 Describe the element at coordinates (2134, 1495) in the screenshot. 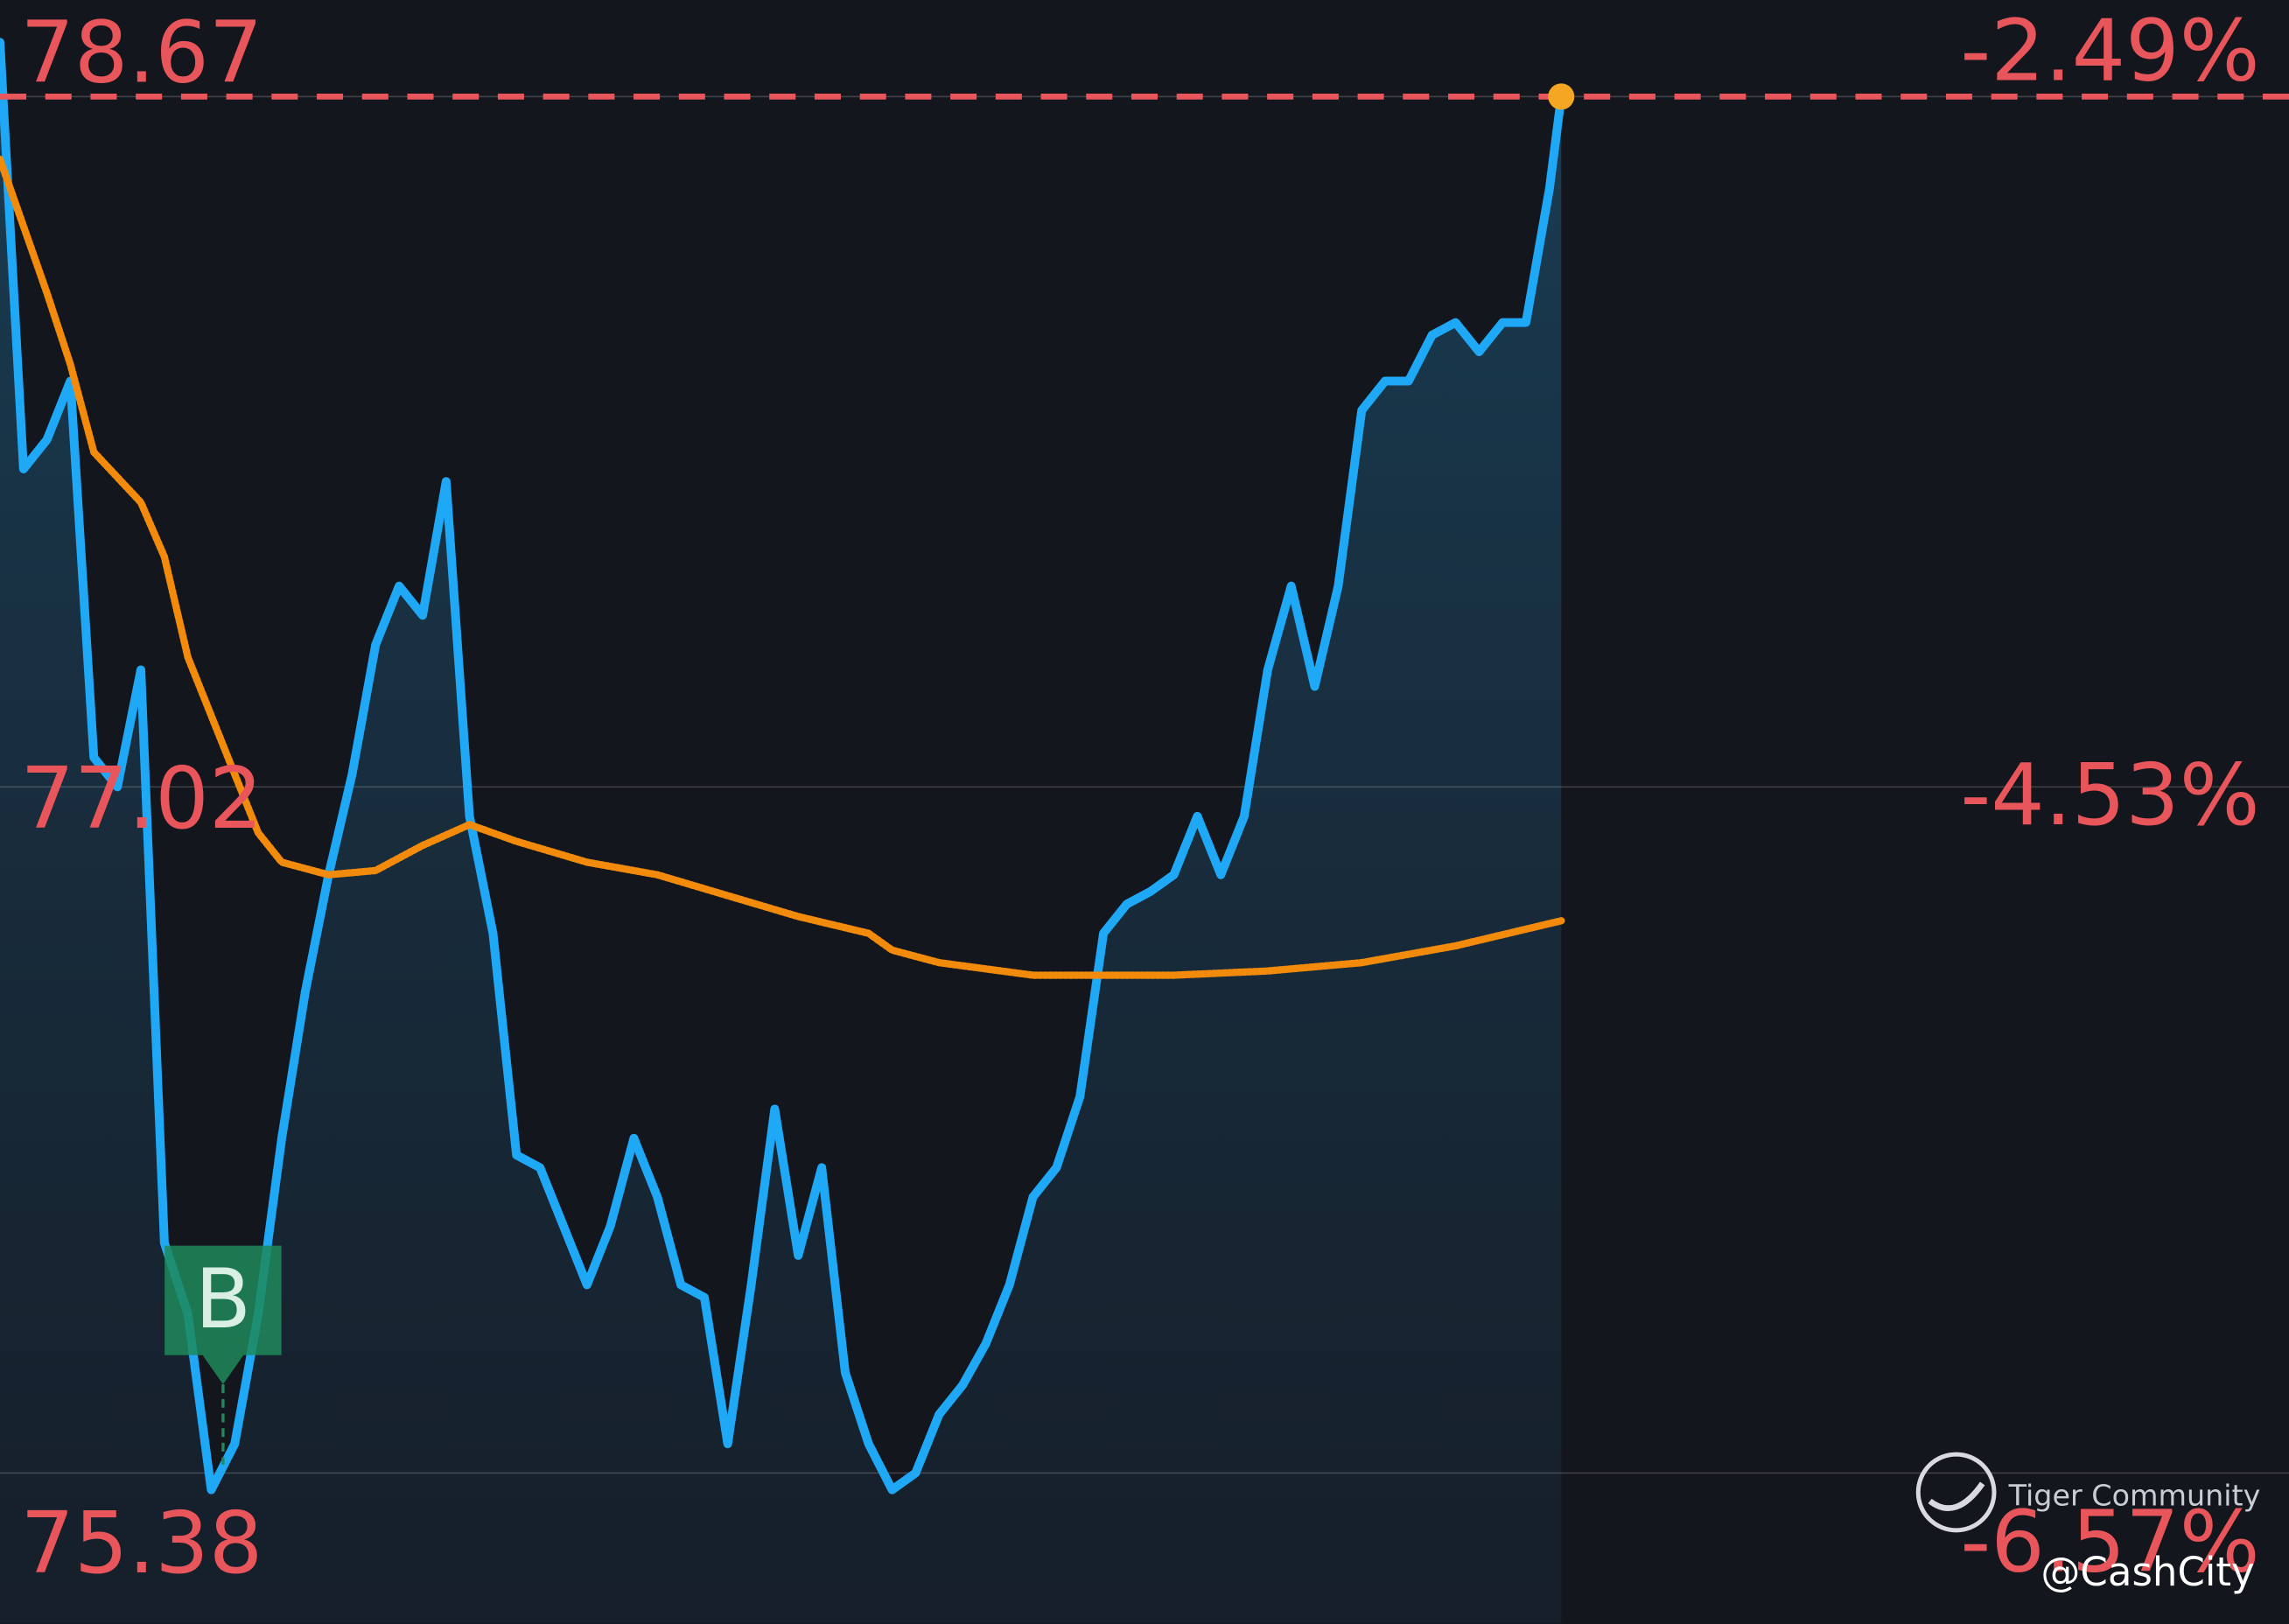

I see `watermark-brand: Tiger Community` at that location.